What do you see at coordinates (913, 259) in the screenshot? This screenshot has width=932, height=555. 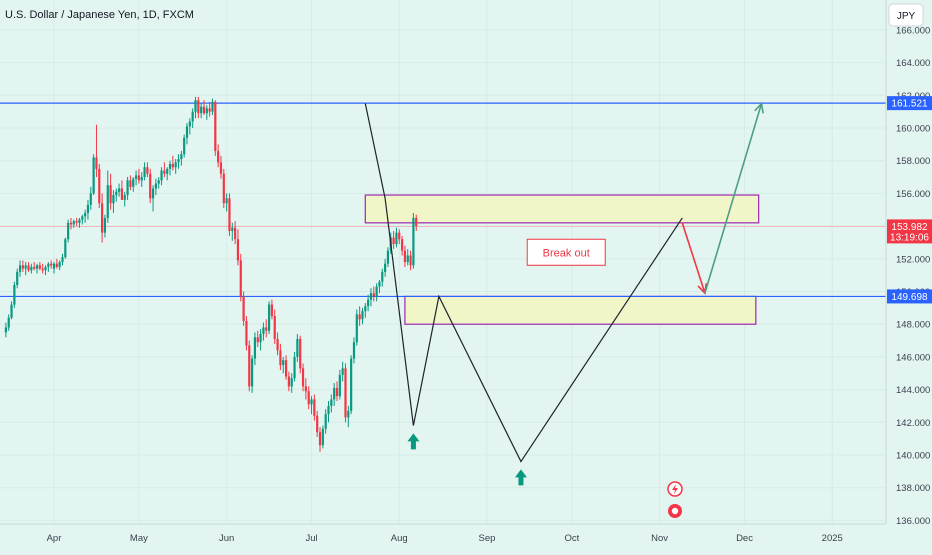 I see `y-tick-label: 152.000` at bounding box center [913, 259].